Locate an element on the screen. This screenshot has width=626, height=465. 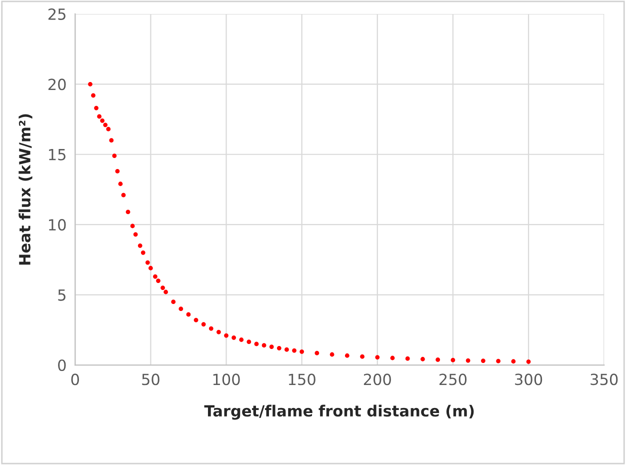
y-tick-label: 10 is located at coordinates (57, 225).